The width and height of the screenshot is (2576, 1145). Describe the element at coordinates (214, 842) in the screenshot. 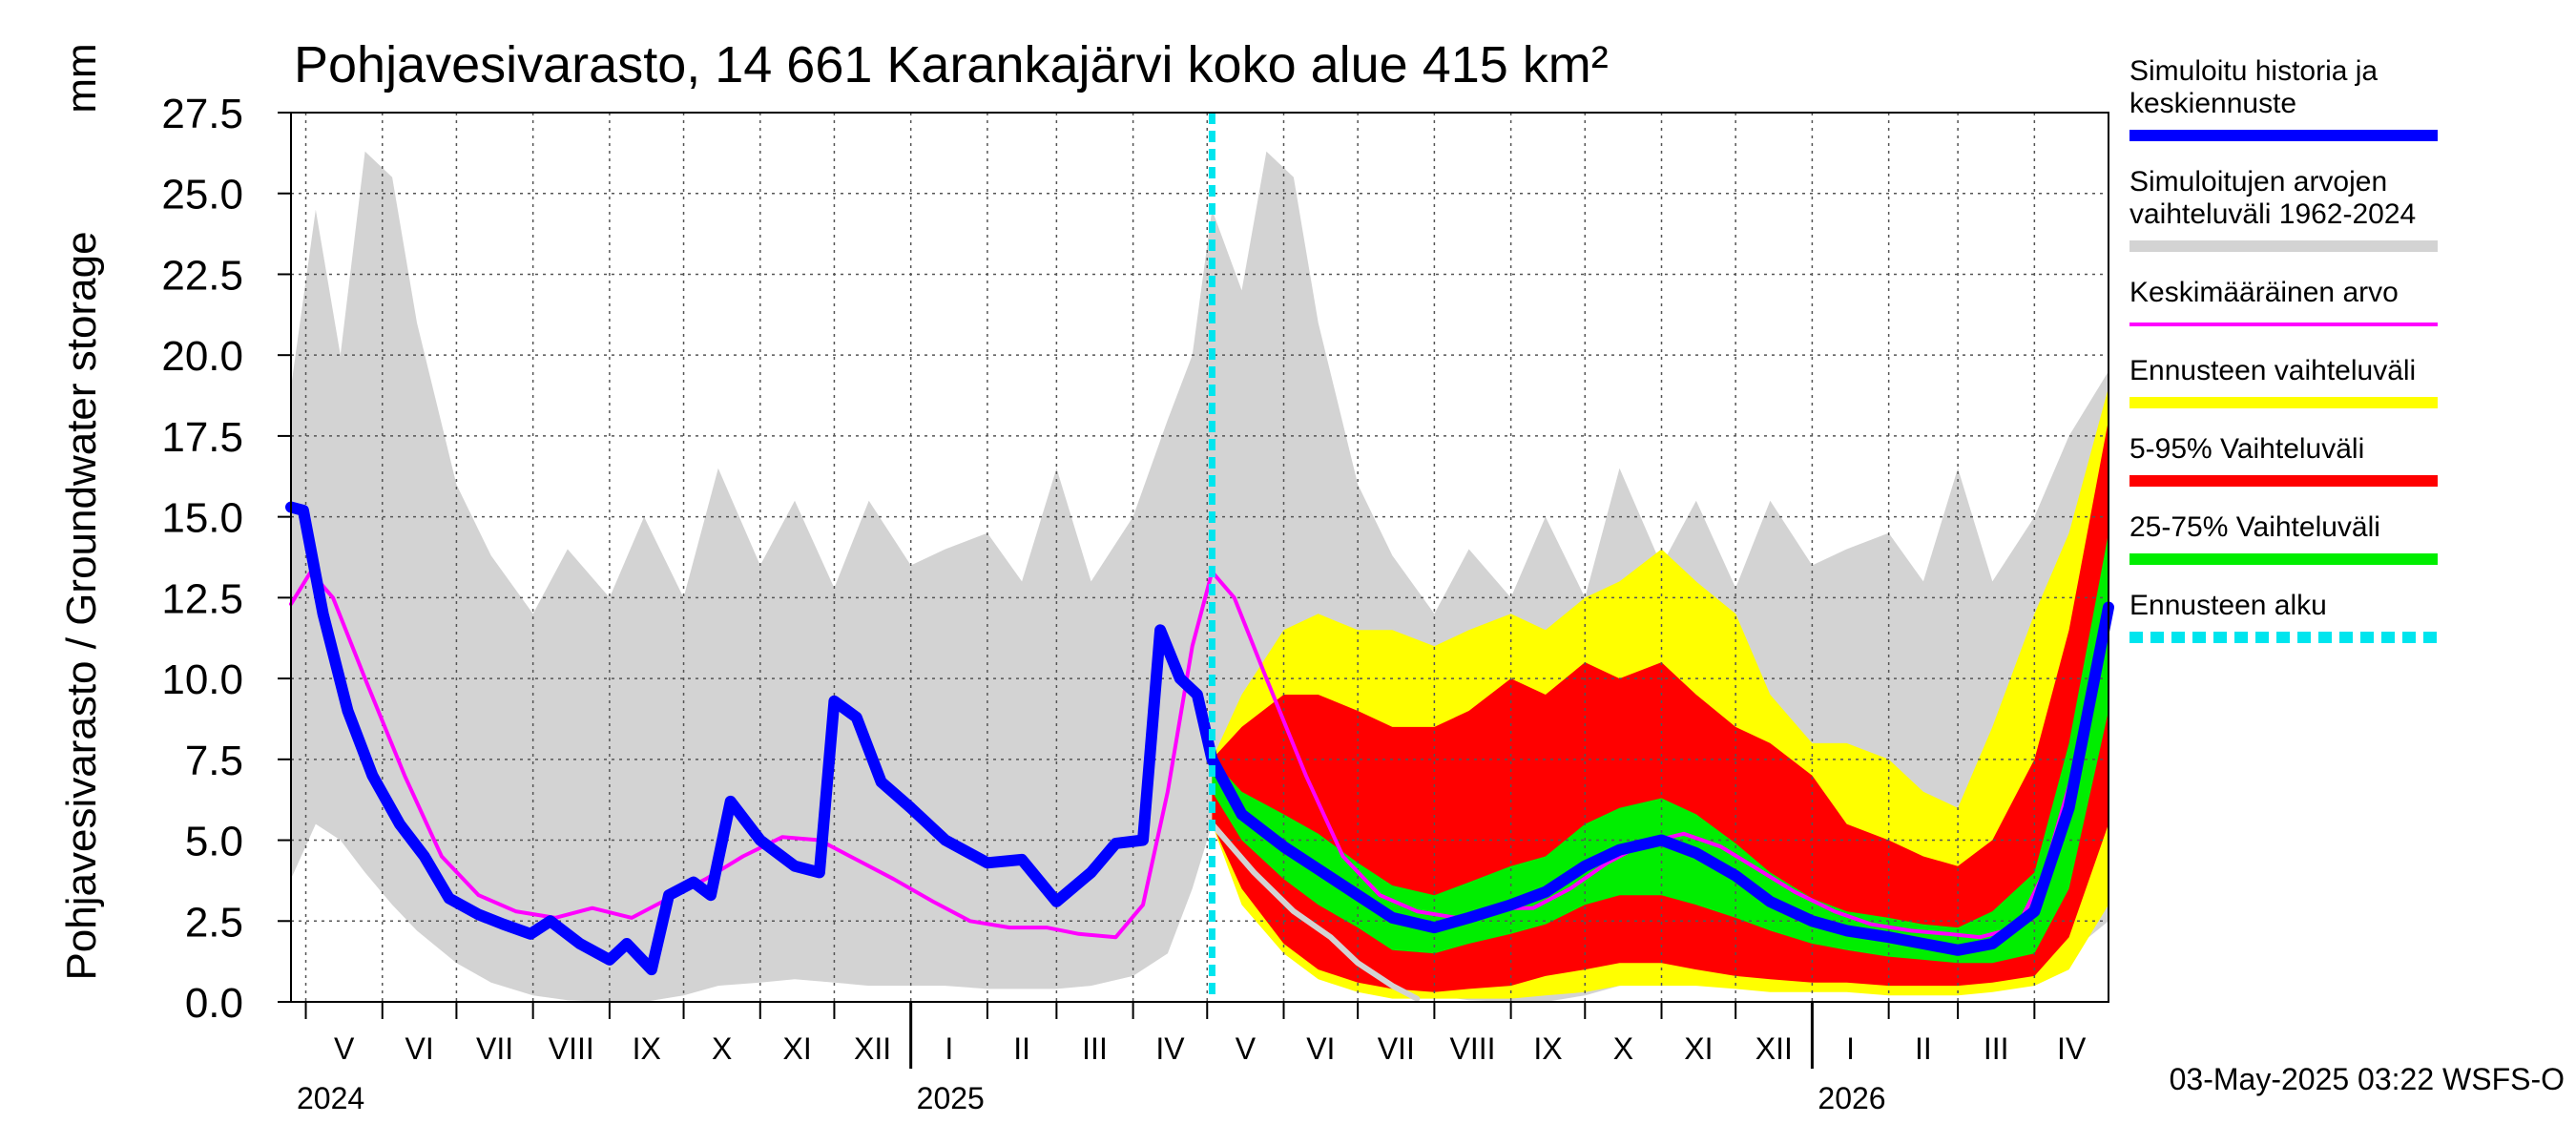

I see `y-tick-label: 5.0` at that location.